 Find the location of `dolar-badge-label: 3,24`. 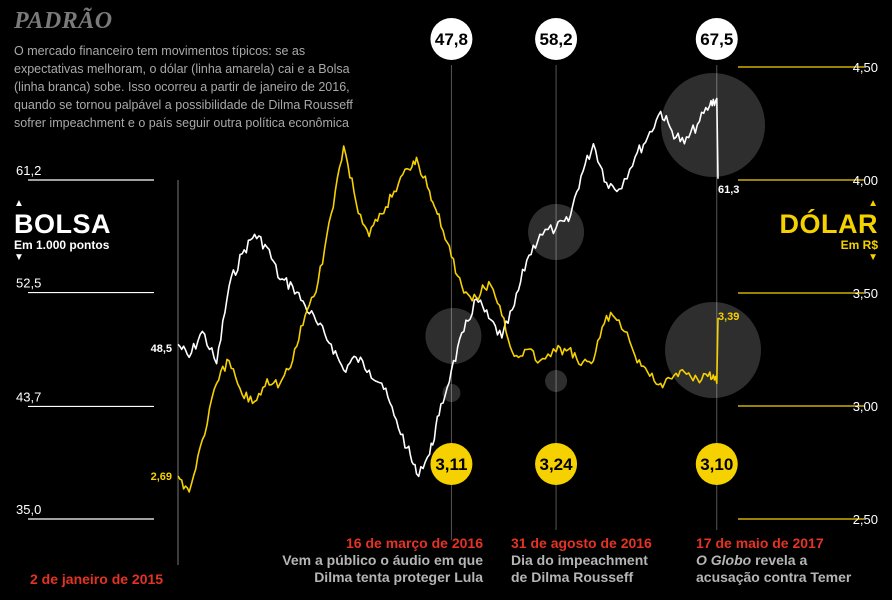

dolar-badge-label: 3,24 is located at coordinates (557, 464).